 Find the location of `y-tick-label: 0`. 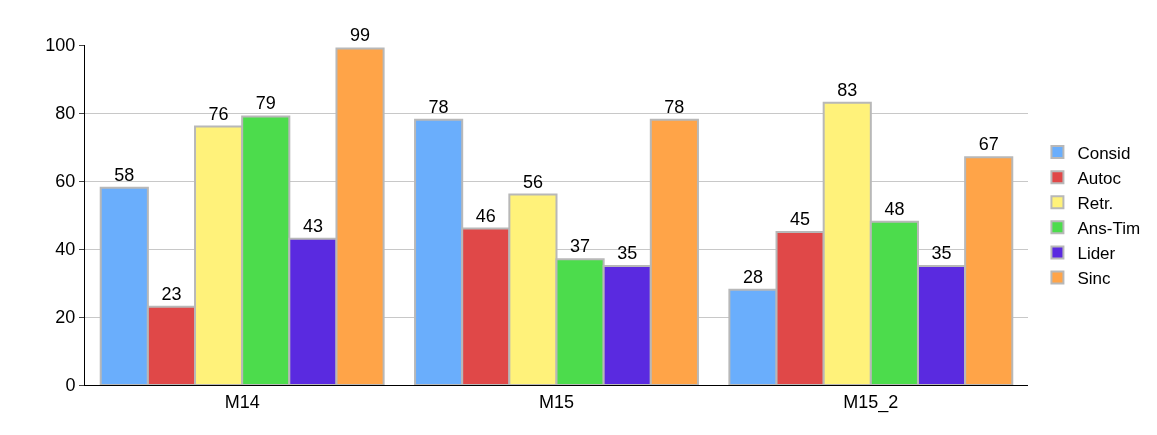

y-tick-label: 0 is located at coordinates (70, 385).